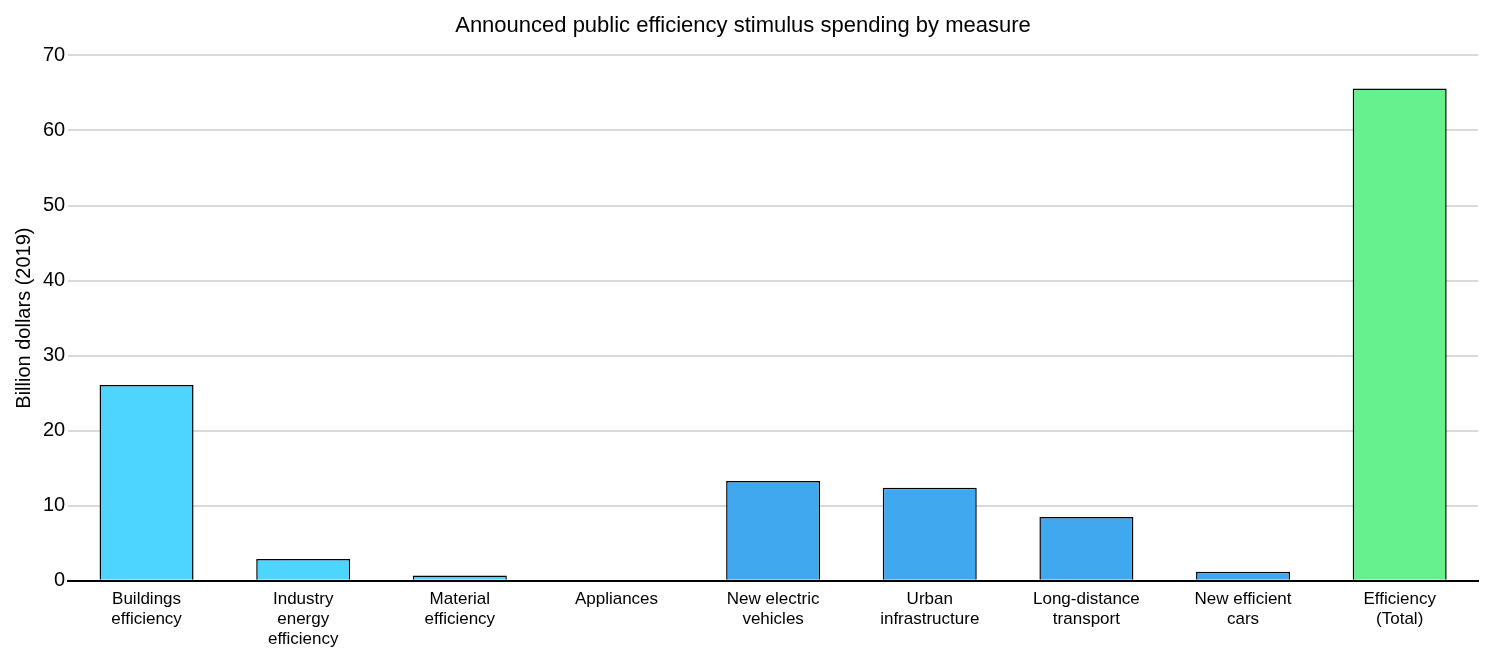  I want to click on x-tick-label: Urban infrastructure, so click(930, 608).